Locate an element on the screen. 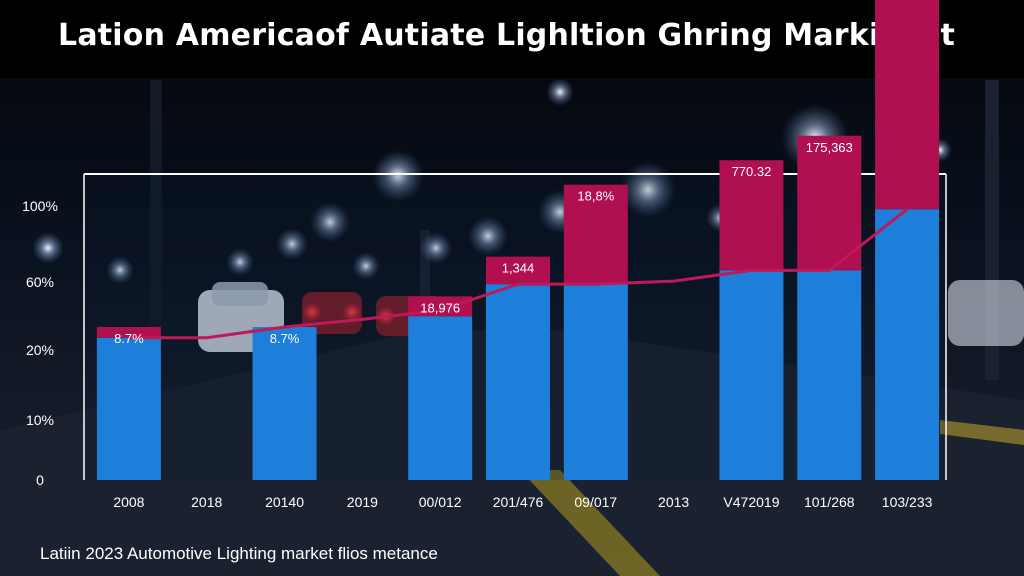 This screenshot has height=576, width=1024. y-tick-label: 0 is located at coordinates (40, 480).